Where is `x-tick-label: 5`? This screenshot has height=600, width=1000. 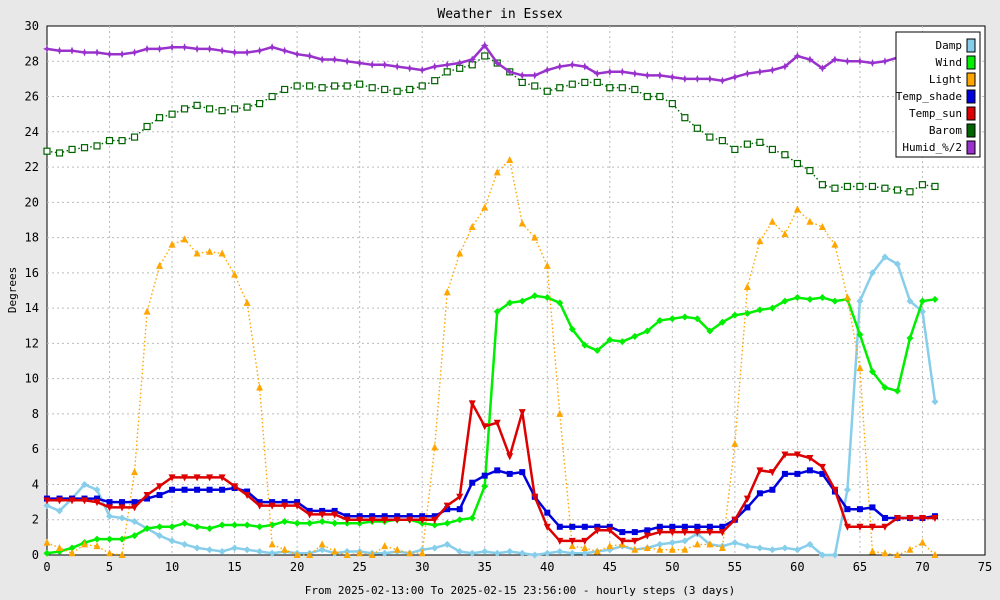
x-tick-label: 5 is located at coordinates (109, 567).